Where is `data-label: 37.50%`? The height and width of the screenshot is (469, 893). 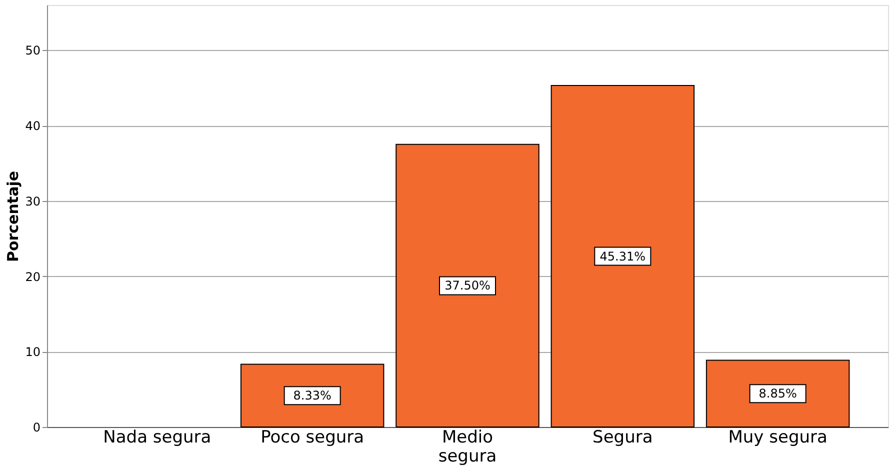
data-label: 37.50% is located at coordinates (467, 285).